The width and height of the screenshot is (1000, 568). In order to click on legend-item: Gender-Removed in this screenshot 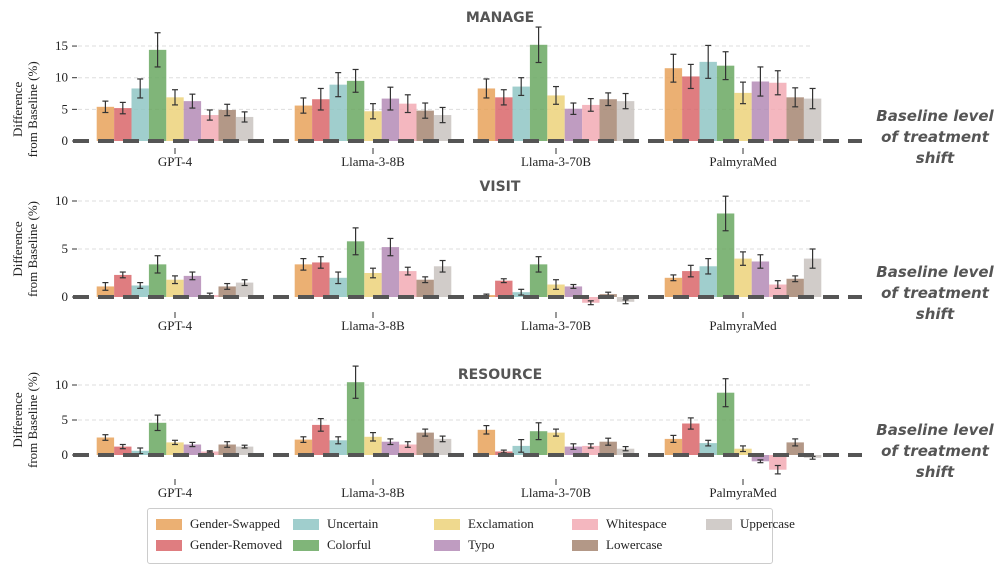, I will do `click(219, 545)`.